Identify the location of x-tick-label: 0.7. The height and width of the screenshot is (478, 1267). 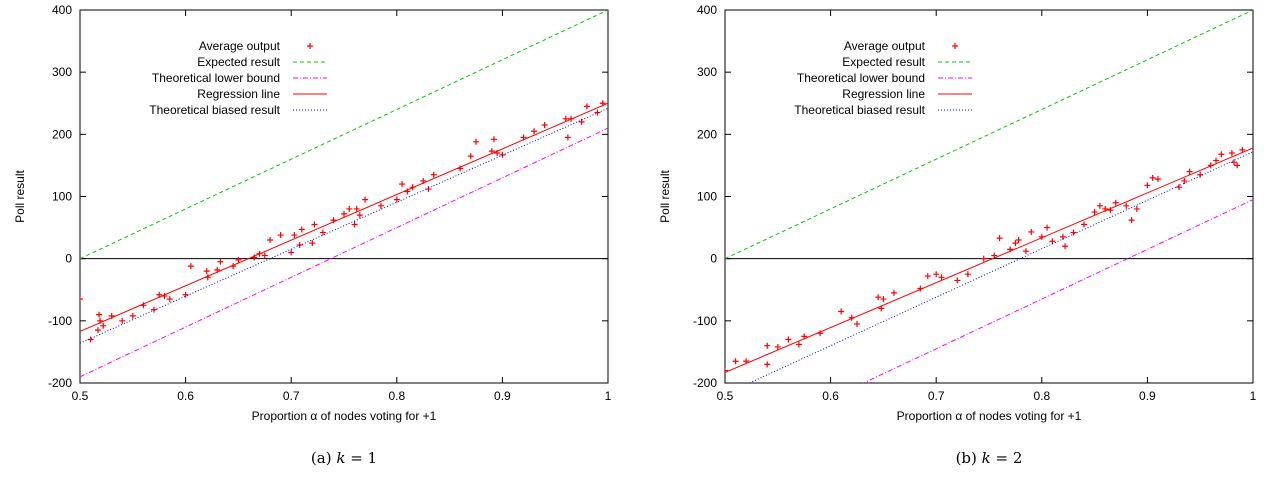
(936, 396).